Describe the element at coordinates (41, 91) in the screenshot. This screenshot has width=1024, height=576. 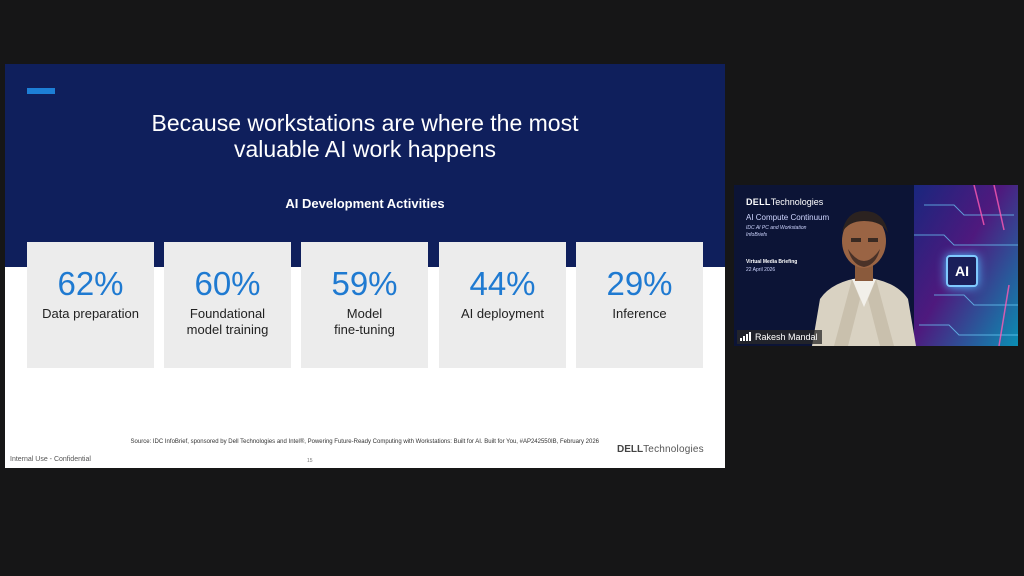
I see `accent-bar` at that location.